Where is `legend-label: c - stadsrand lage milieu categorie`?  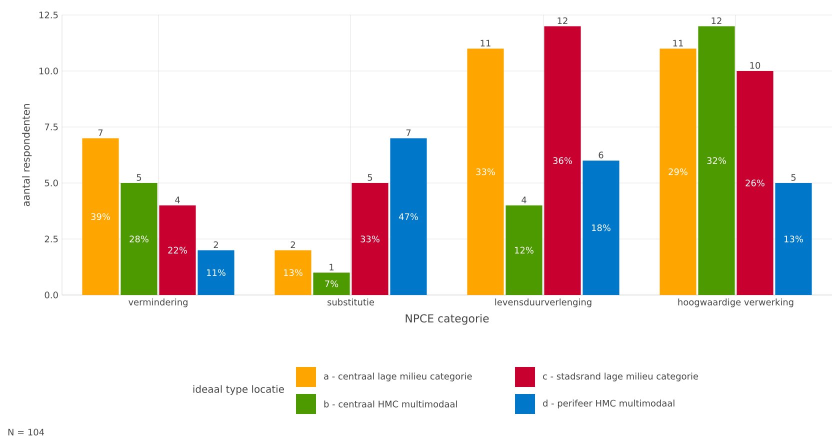 legend-label: c - stadsrand lage milieu categorie is located at coordinates (620, 377).